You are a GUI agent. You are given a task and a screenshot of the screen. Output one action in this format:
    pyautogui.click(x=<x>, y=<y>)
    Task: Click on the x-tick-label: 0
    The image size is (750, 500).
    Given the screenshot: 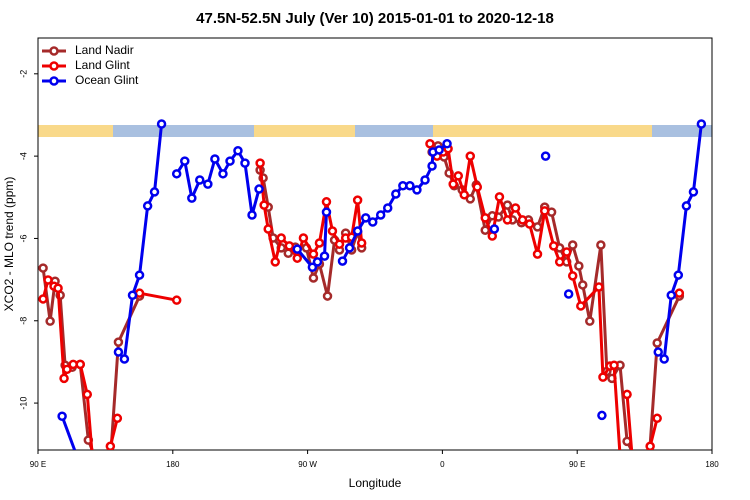 What is the action you would take?
    pyautogui.click(x=442, y=464)
    